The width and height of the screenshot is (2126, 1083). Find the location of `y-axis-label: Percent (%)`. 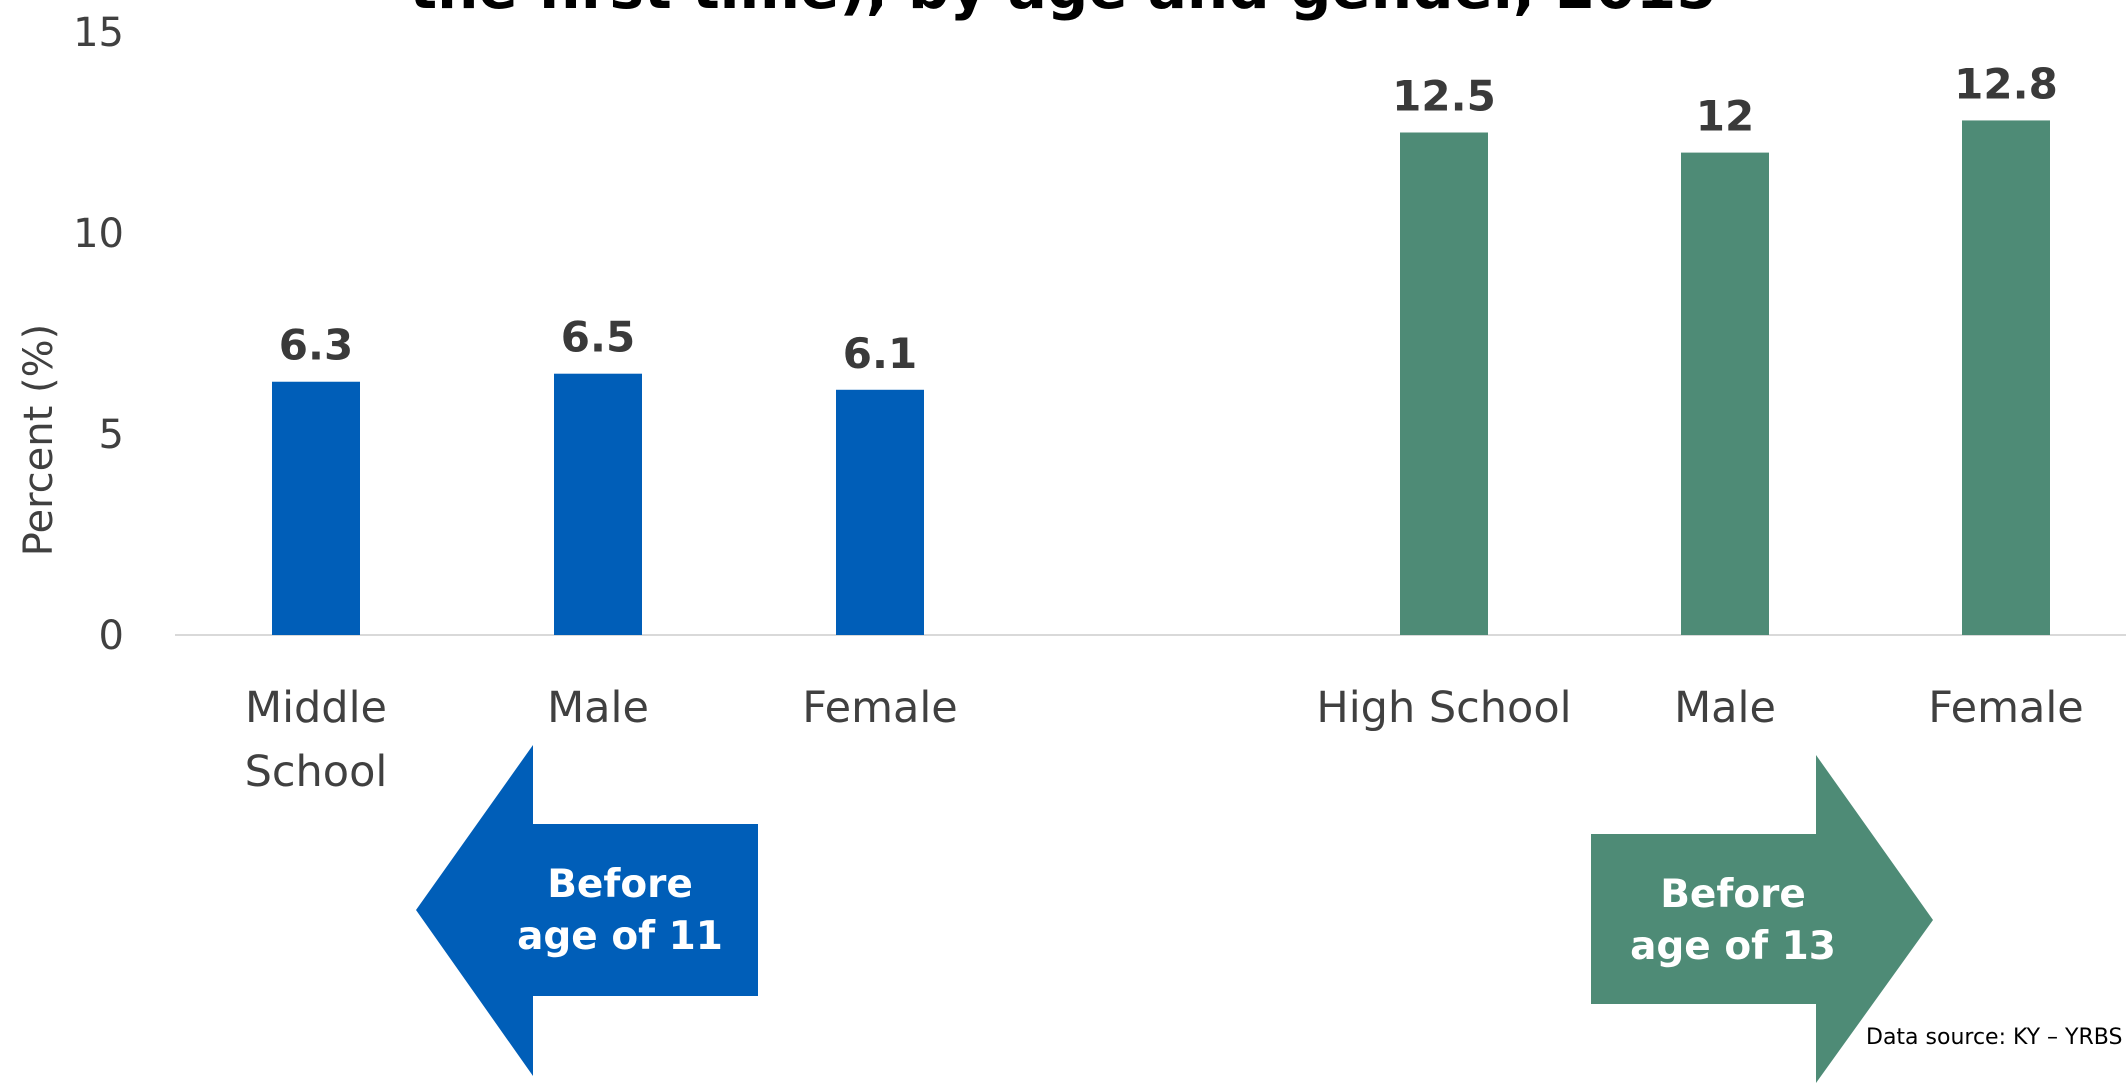

y-axis-label: Percent (%) is located at coordinates (39, 440).